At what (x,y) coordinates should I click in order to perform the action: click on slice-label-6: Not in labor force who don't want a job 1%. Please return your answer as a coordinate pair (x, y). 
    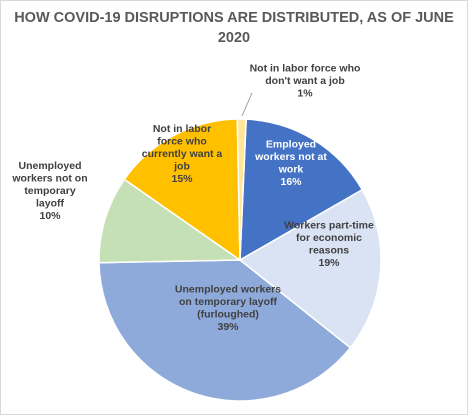
    Looking at the image, I should click on (305, 81).